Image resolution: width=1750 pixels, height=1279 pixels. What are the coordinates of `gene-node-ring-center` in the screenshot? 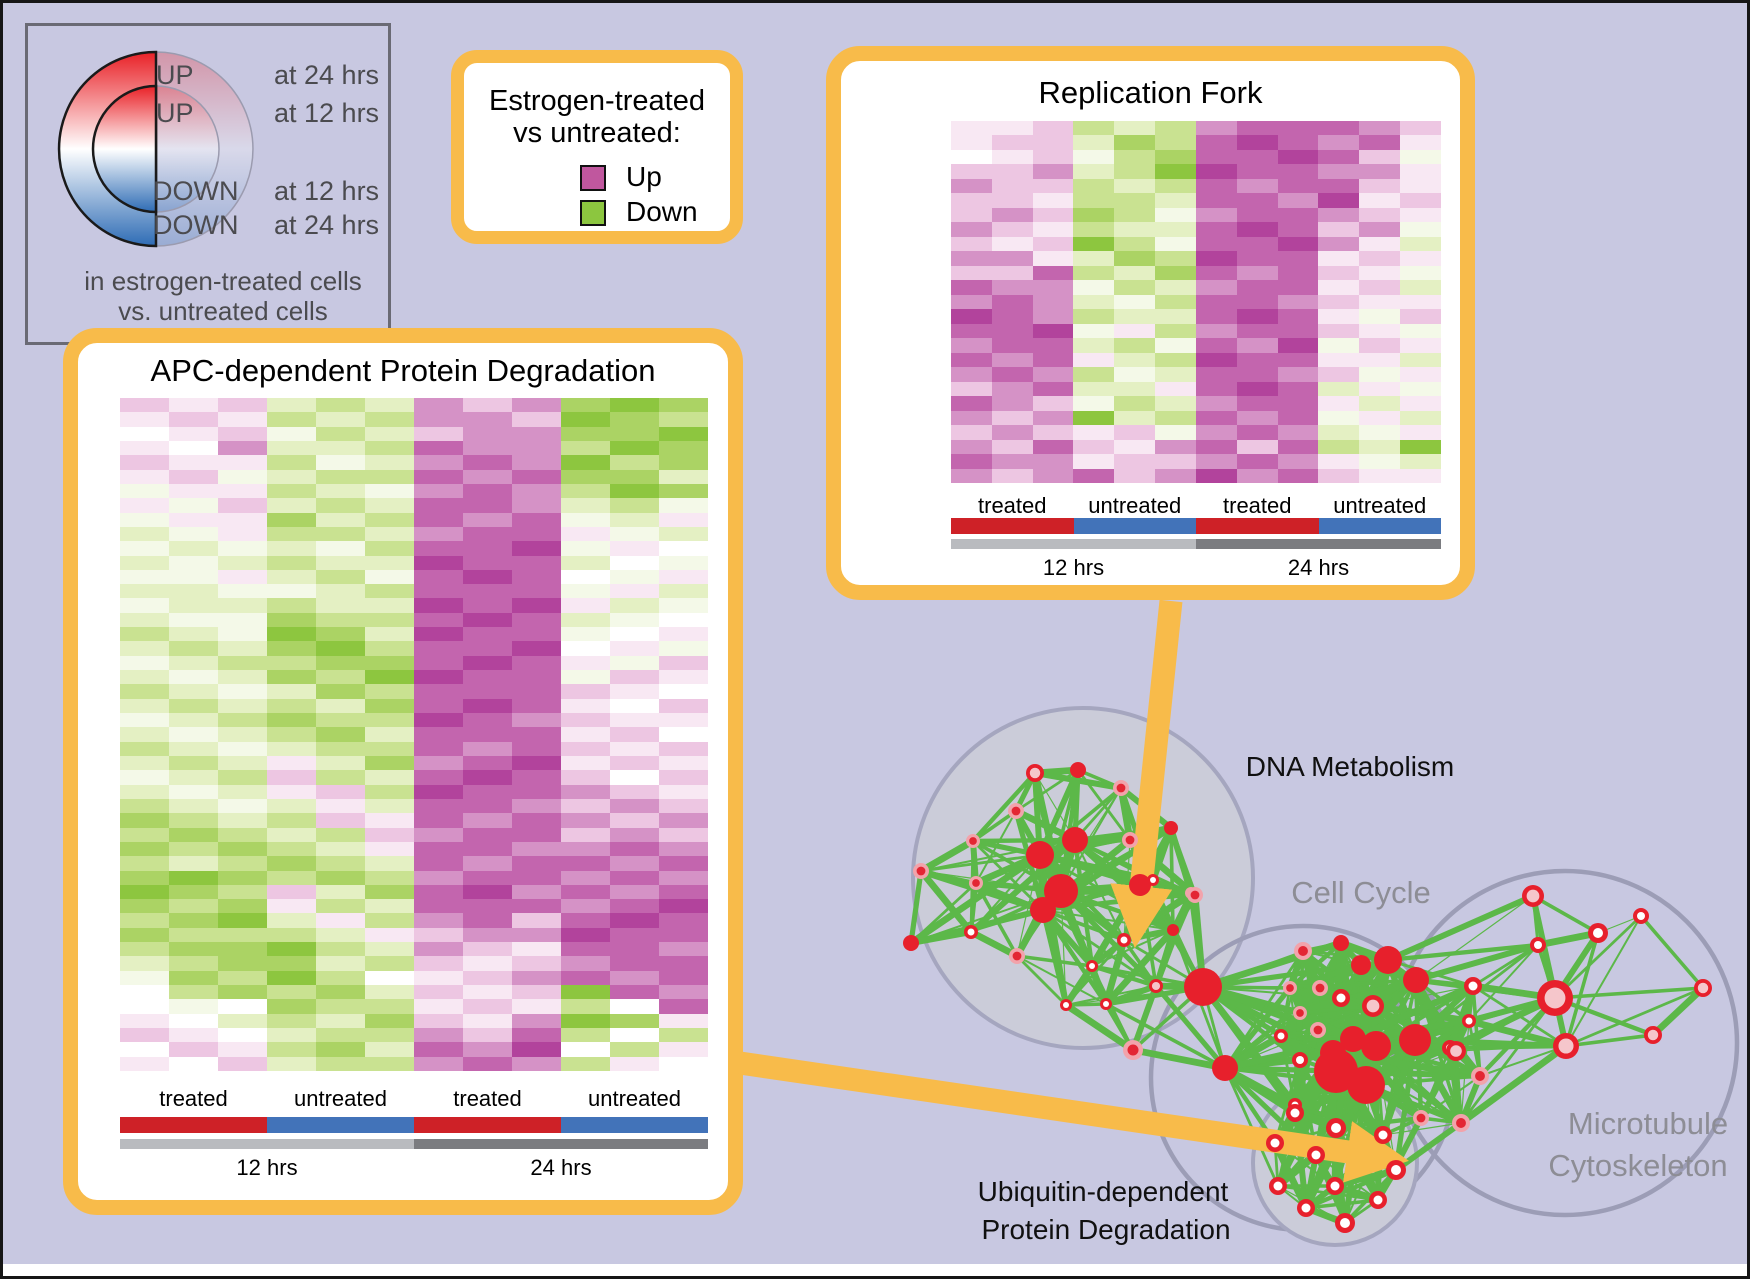 It's located at (1345, 1223).